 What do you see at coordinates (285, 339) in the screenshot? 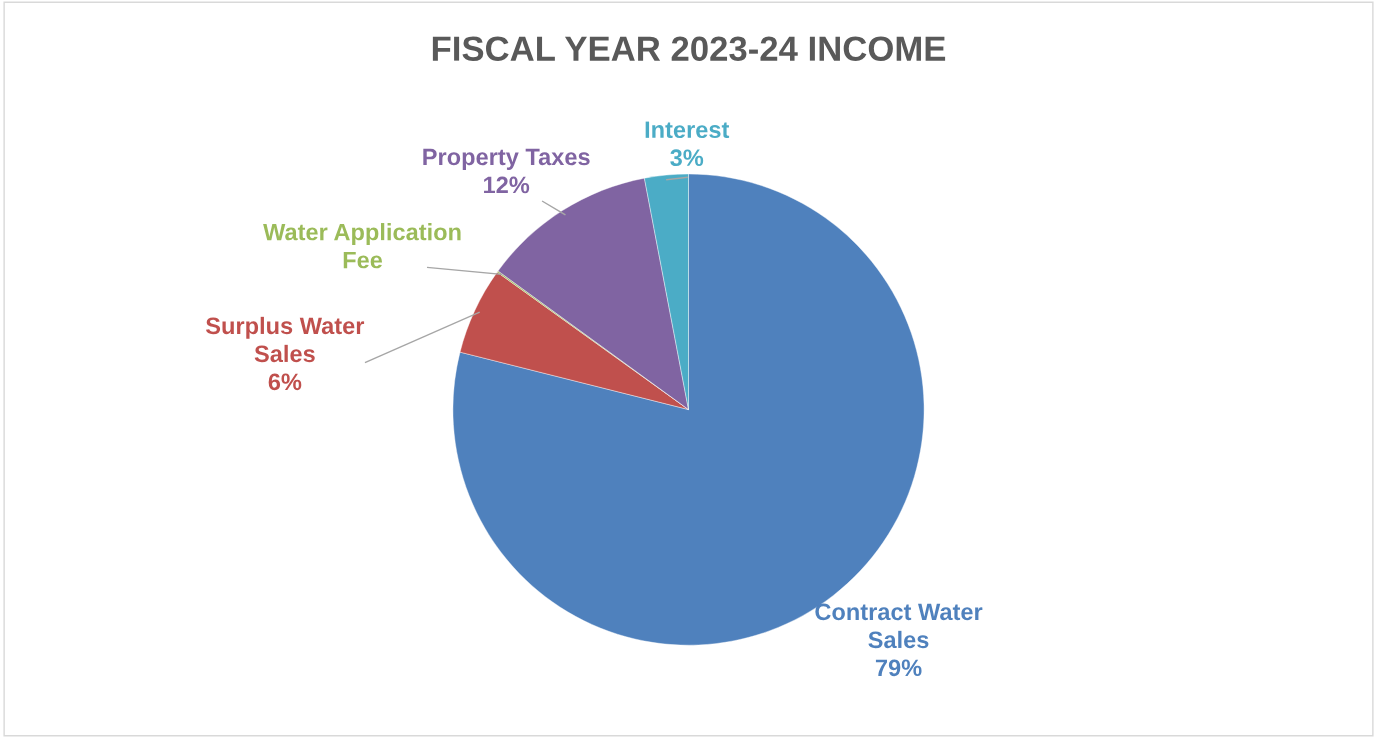
I see `slice-label: Surplus Water Sales` at bounding box center [285, 339].